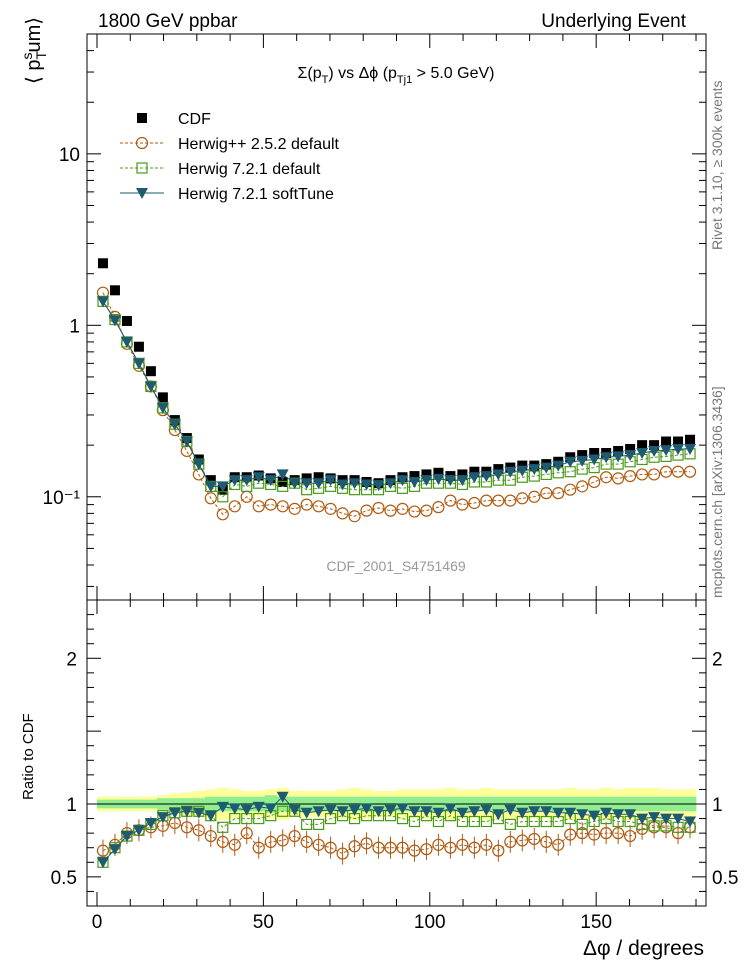 This screenshot has height=972, width=746. I want to click on legend-entry: CDF, so click(174, 119).